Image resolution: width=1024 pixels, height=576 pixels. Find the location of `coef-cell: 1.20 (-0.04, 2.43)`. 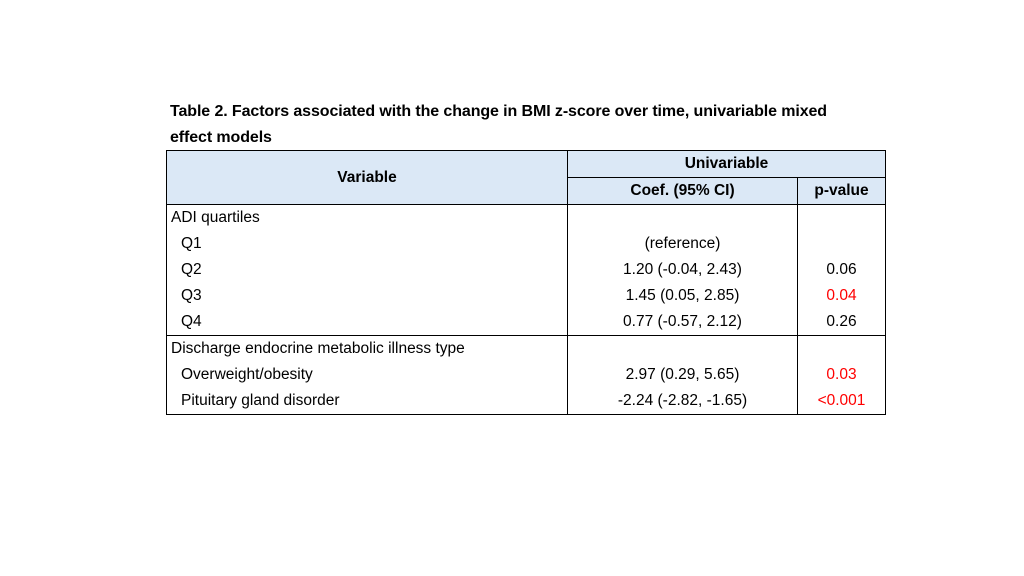

coef-cell: 1.20 (-0.04, 2.43) is located at coordinates (682, 270).